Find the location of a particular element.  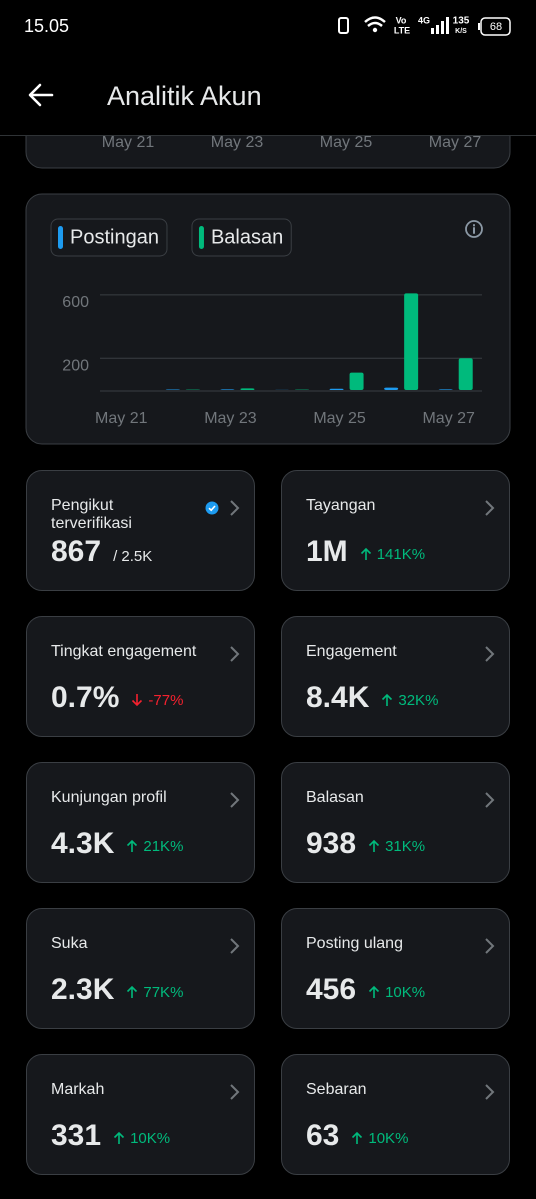

card-row: 2.3K 77K% is located at coordinates (117, 990).